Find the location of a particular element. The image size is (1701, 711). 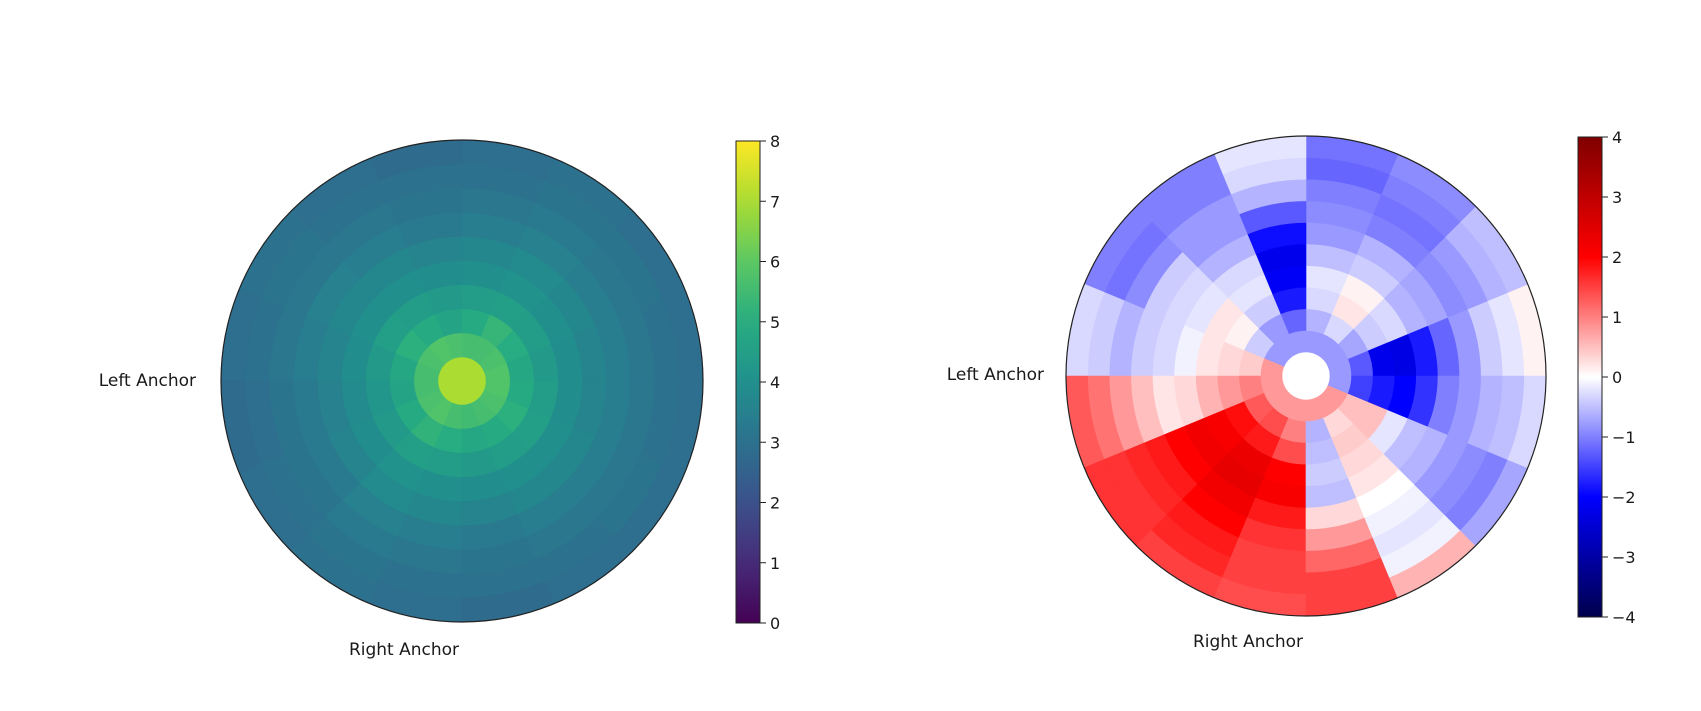

right-colorbar-gradient is located at coordinates (1590, 377).